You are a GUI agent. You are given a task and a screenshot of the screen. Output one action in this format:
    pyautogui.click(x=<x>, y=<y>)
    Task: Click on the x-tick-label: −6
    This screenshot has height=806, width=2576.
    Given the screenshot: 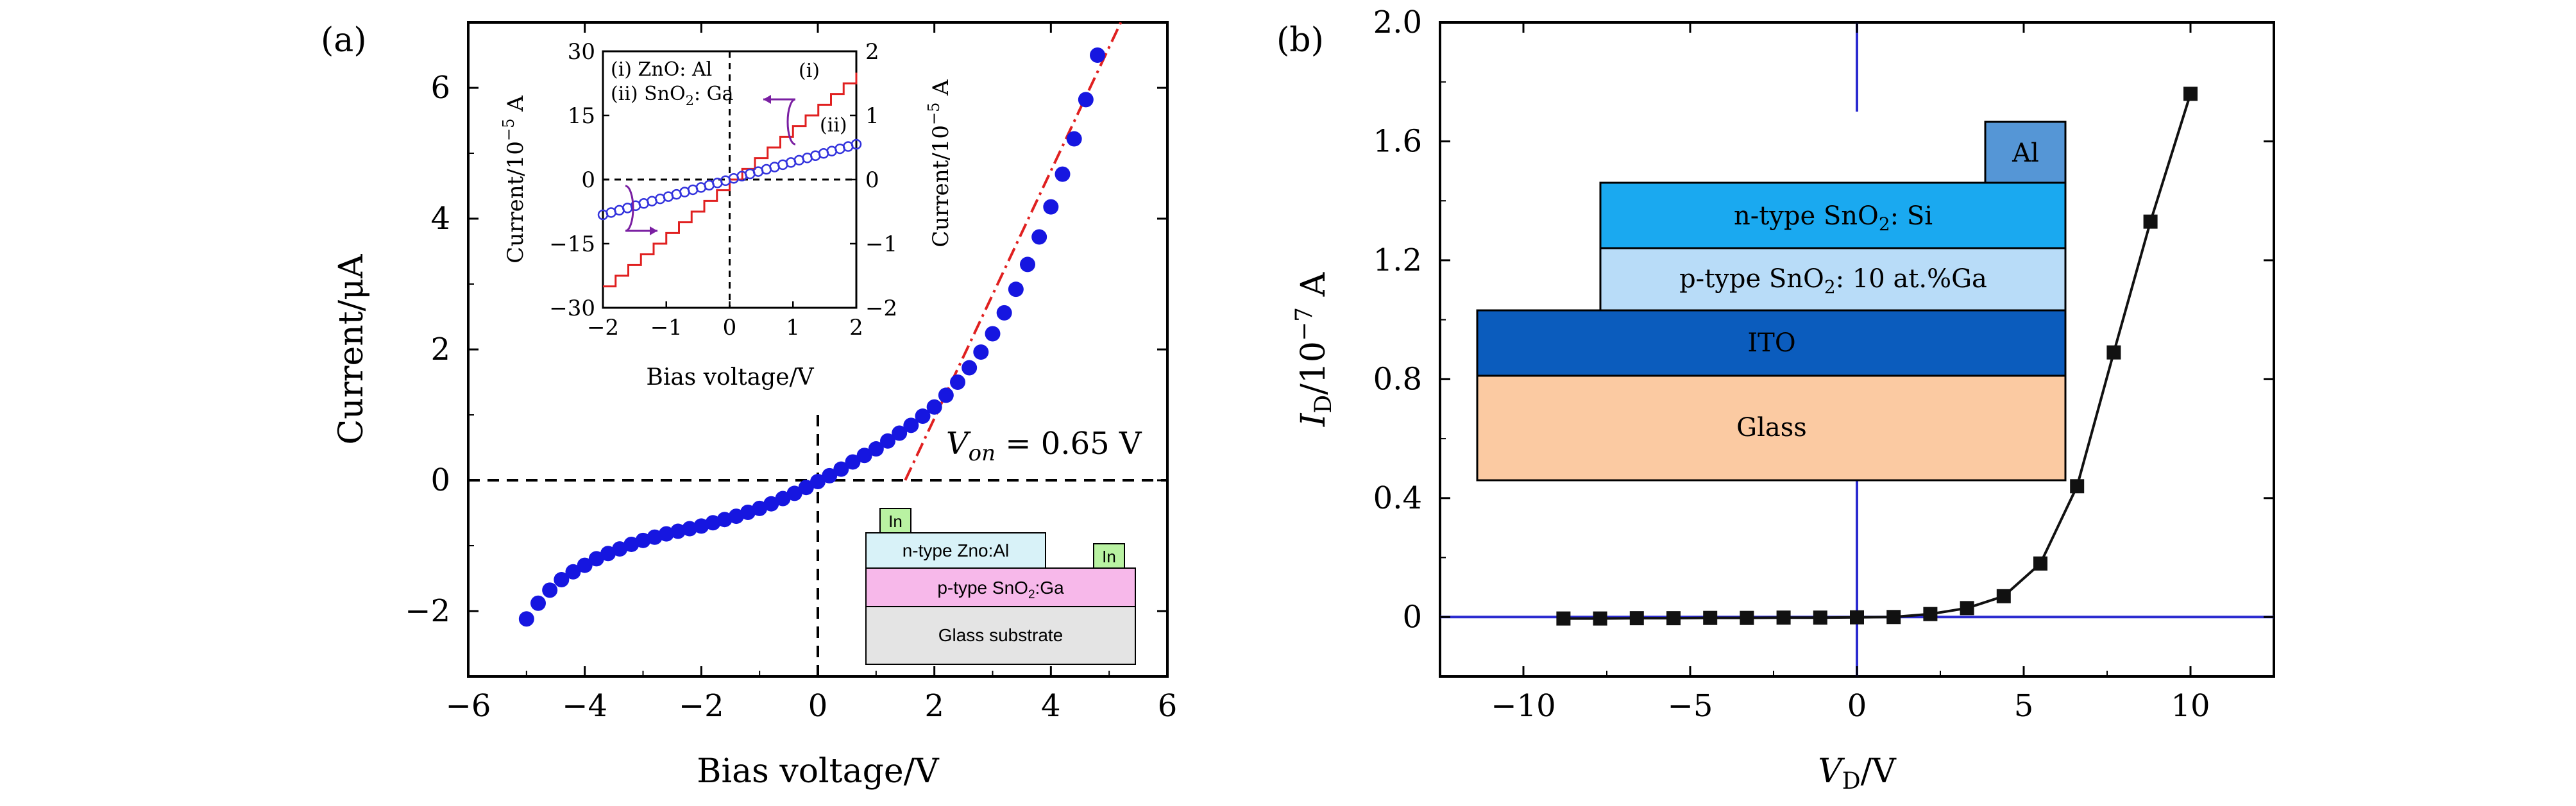 What is the action you would take?
    pyautogui.click(x=468, y=706)
    